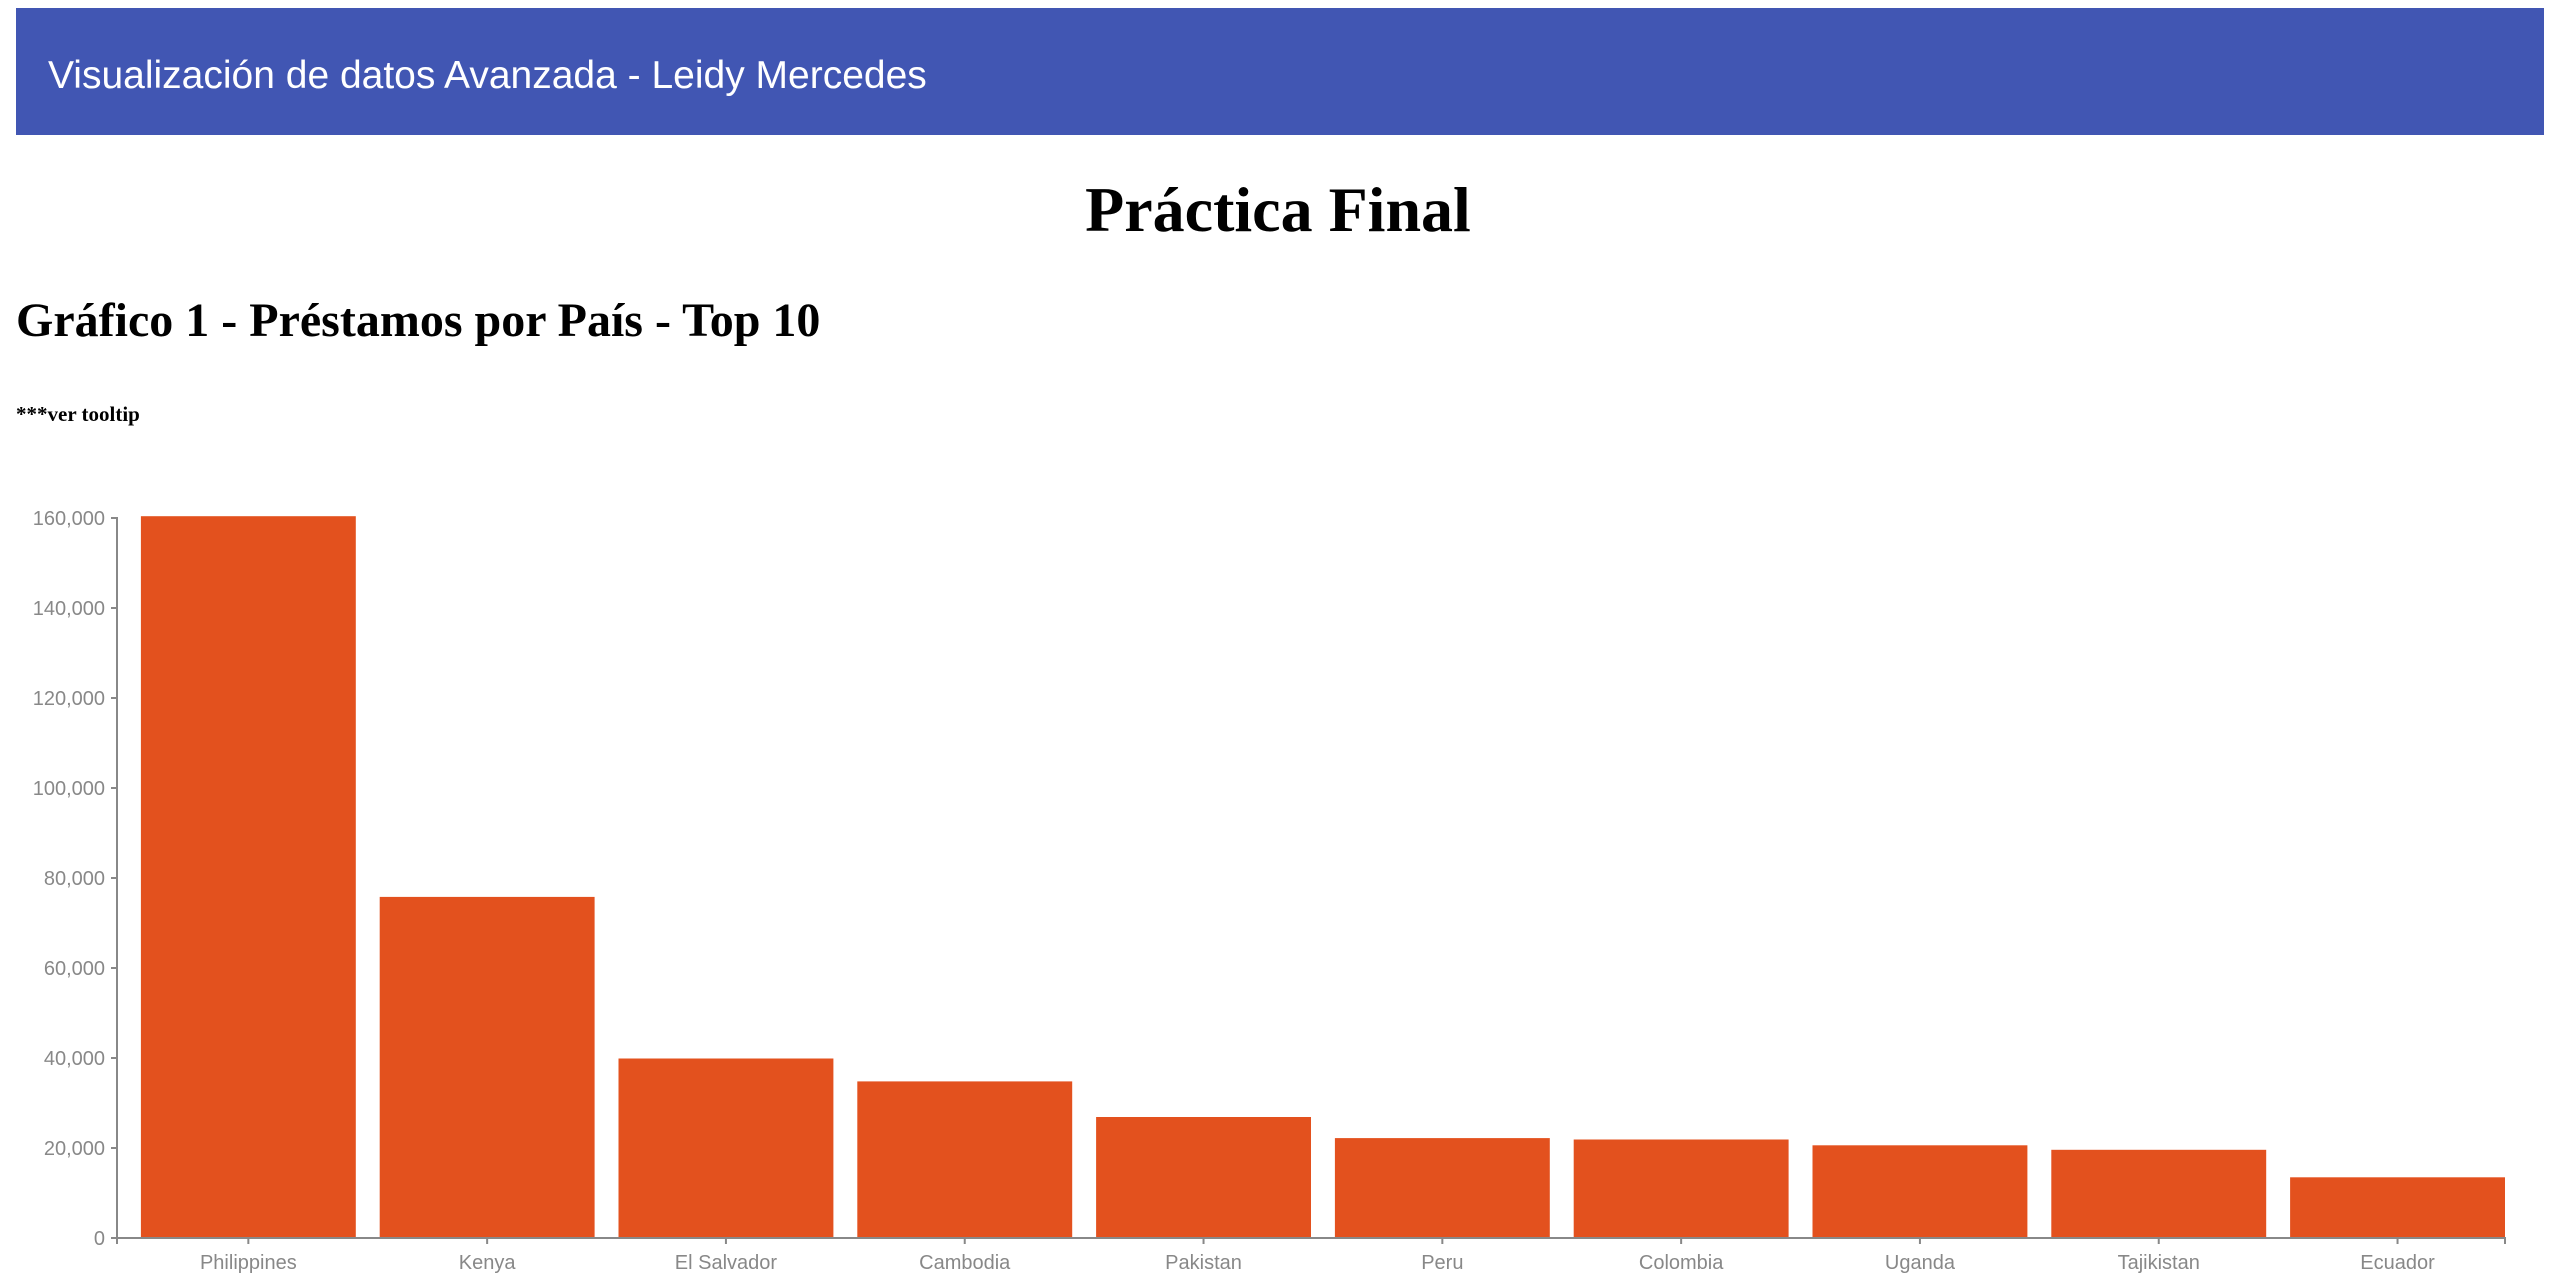 The width and height of the screenshot is (2556, 1282). Describe the element at coordinates (69, 519) in the screenshot. I see `y-tick-label: 160,000` at that location.